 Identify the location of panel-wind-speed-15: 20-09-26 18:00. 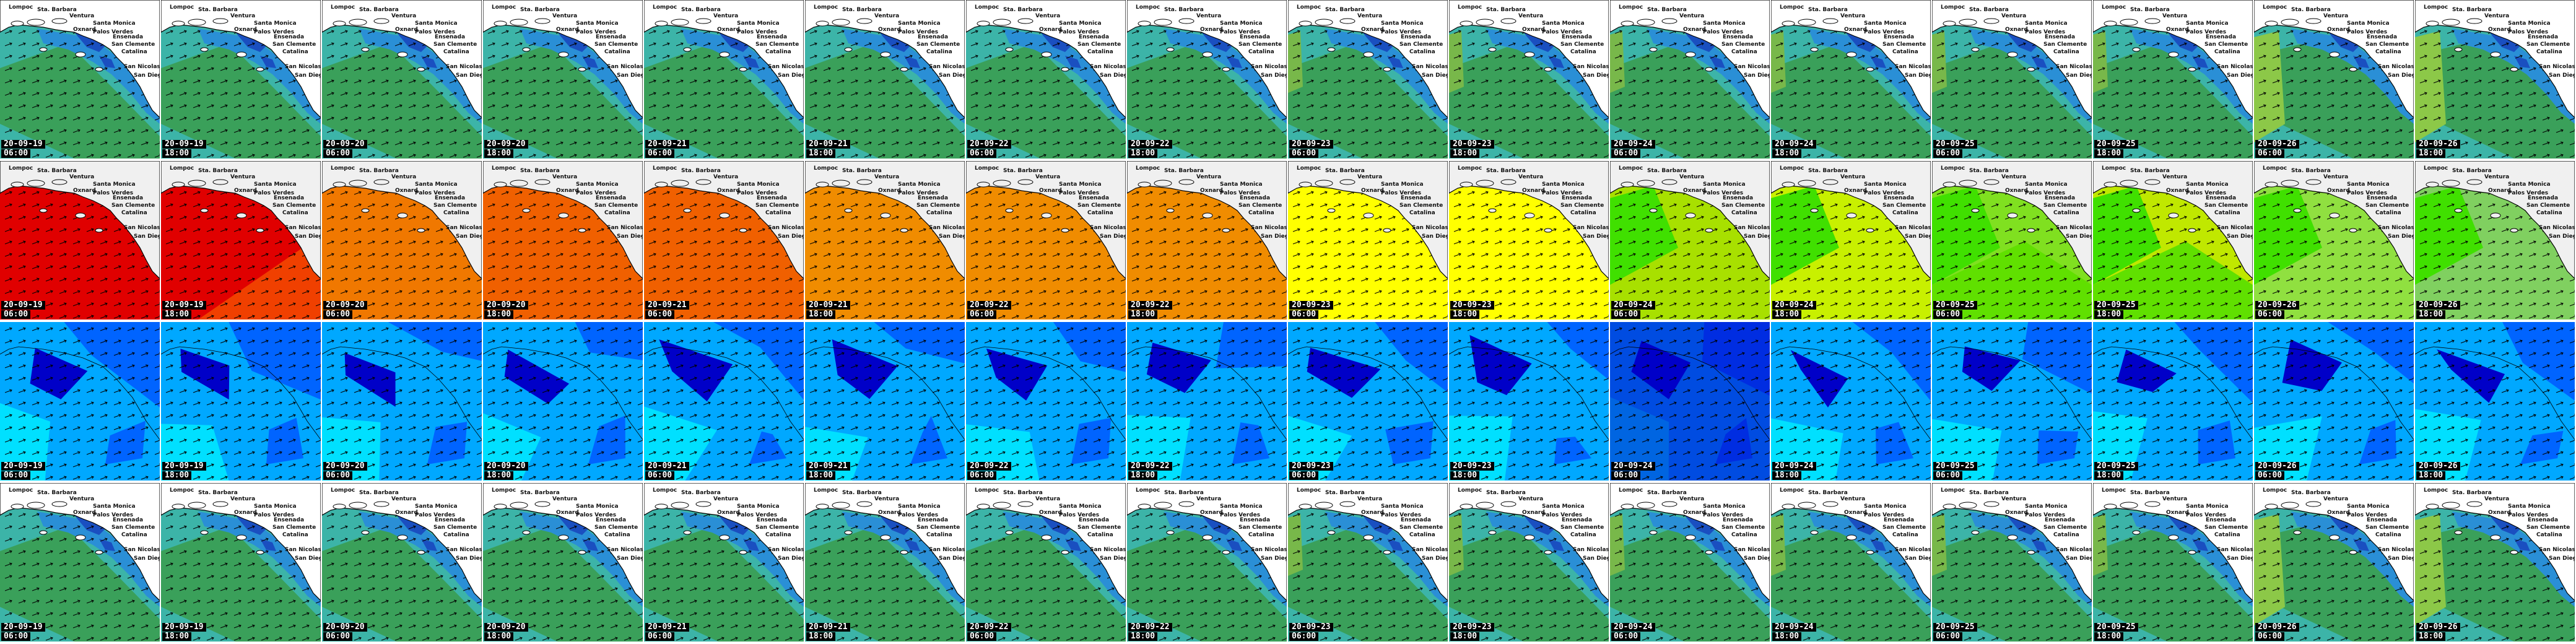
(2495, 401).